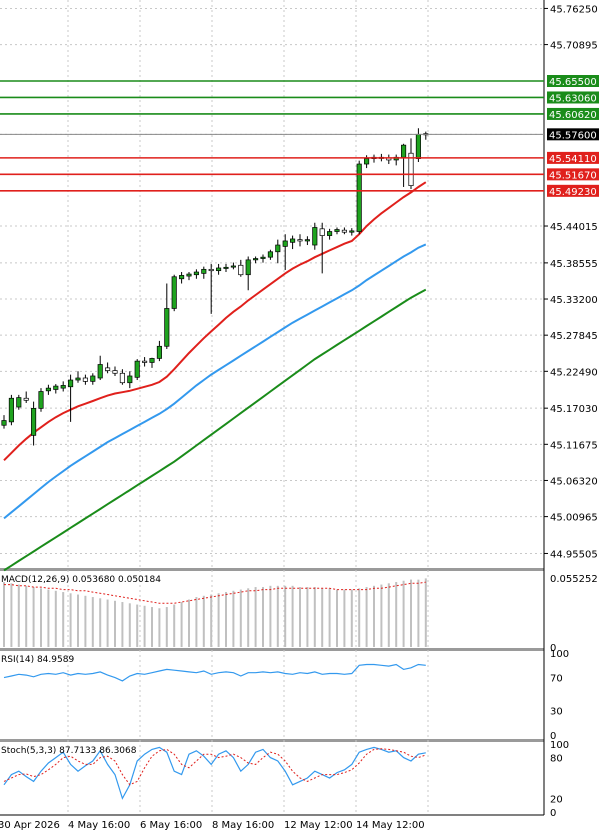  I want to click on stoch-main-line, so click(214, 773).